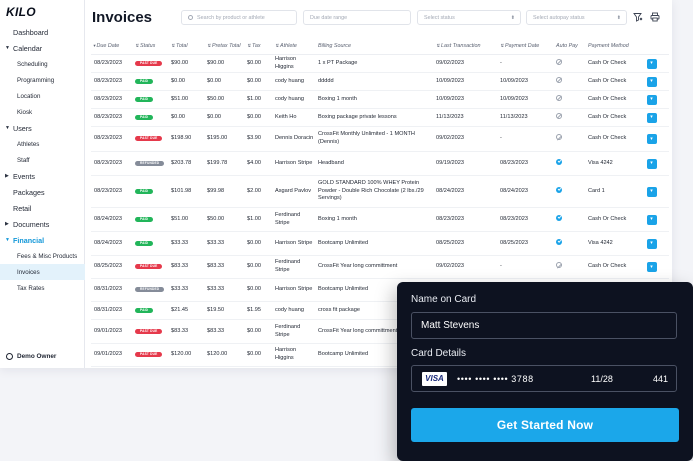 The height and width of the screenshot is (461, 693). What do you see at coordinates (544, 325) in the screenshot?
I see `name-on-card-input: Matt Stevens` at bounding box center [544, 325].